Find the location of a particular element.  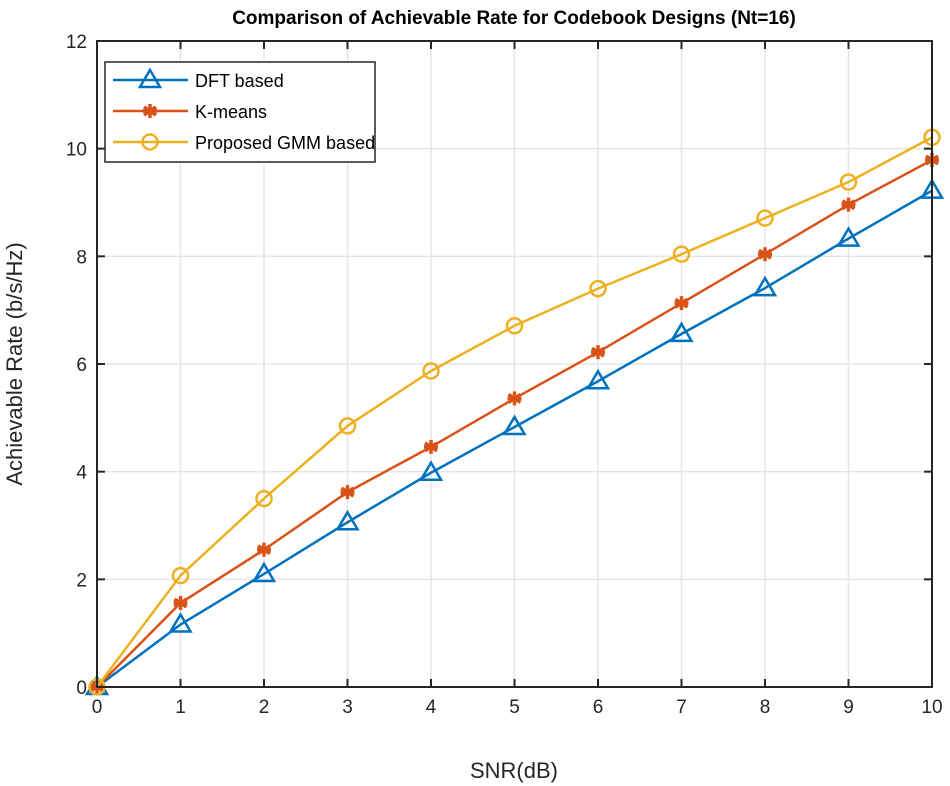

y-tick-label: 4 is located at coordinates (81, 473).